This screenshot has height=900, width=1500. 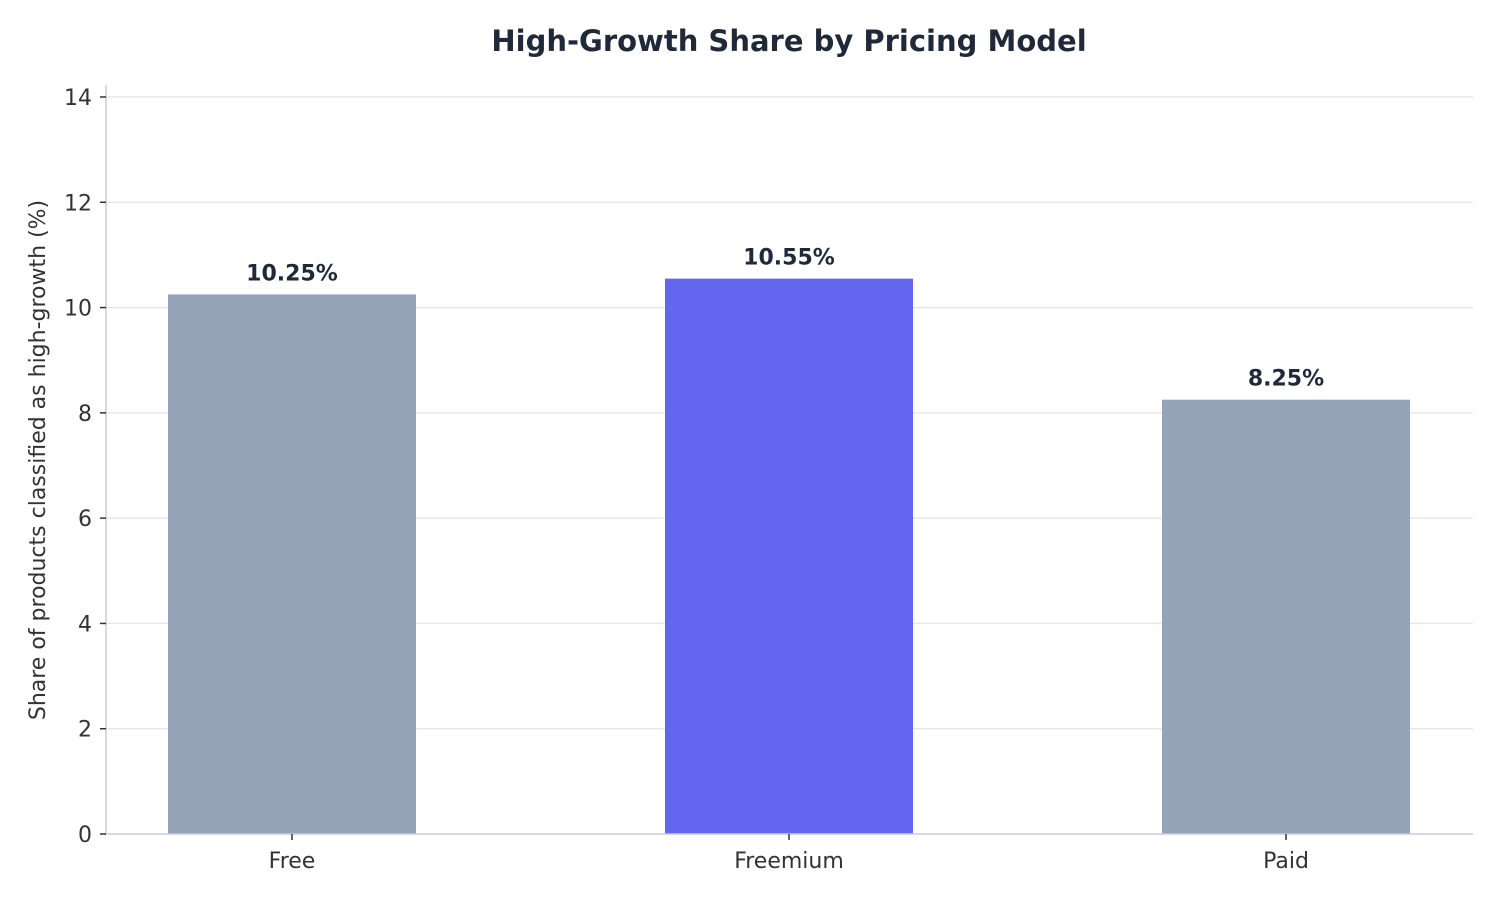 What do you see at coordinates (85, 835) in the screenshot?
I see `y-tick-label-0: 0` at bounding box center [85, 835].